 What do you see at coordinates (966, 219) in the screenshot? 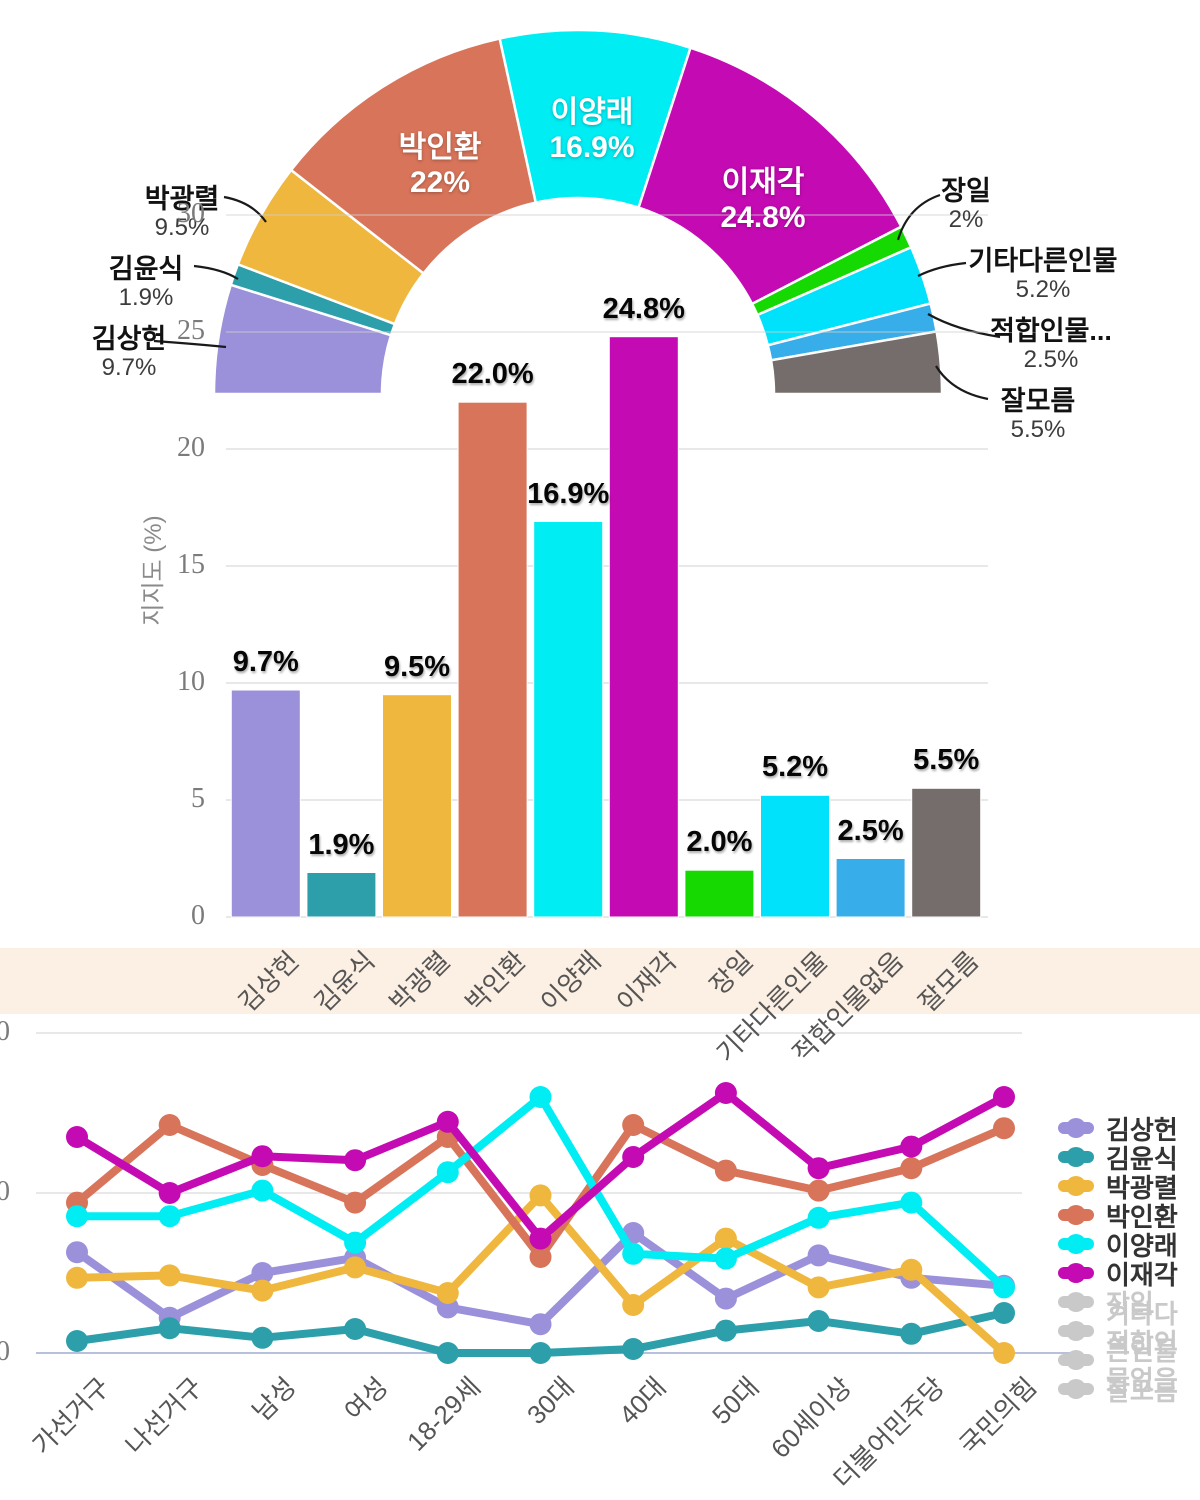
I see `donut-callout-pct: 2%` at bounding box center [966, 219].